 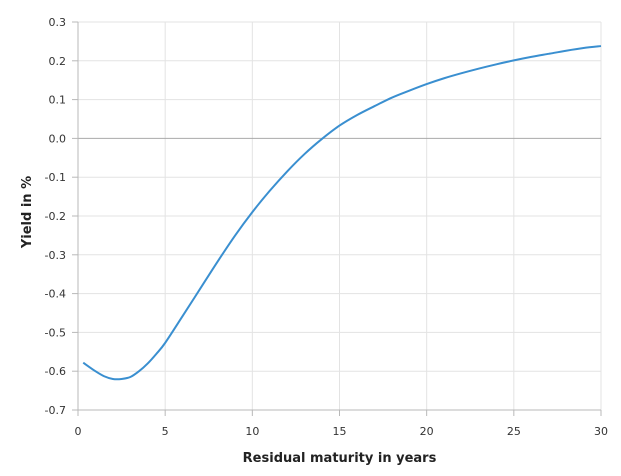 I want to click on y-tick-label: -0.2, so click(x=55, y=216).